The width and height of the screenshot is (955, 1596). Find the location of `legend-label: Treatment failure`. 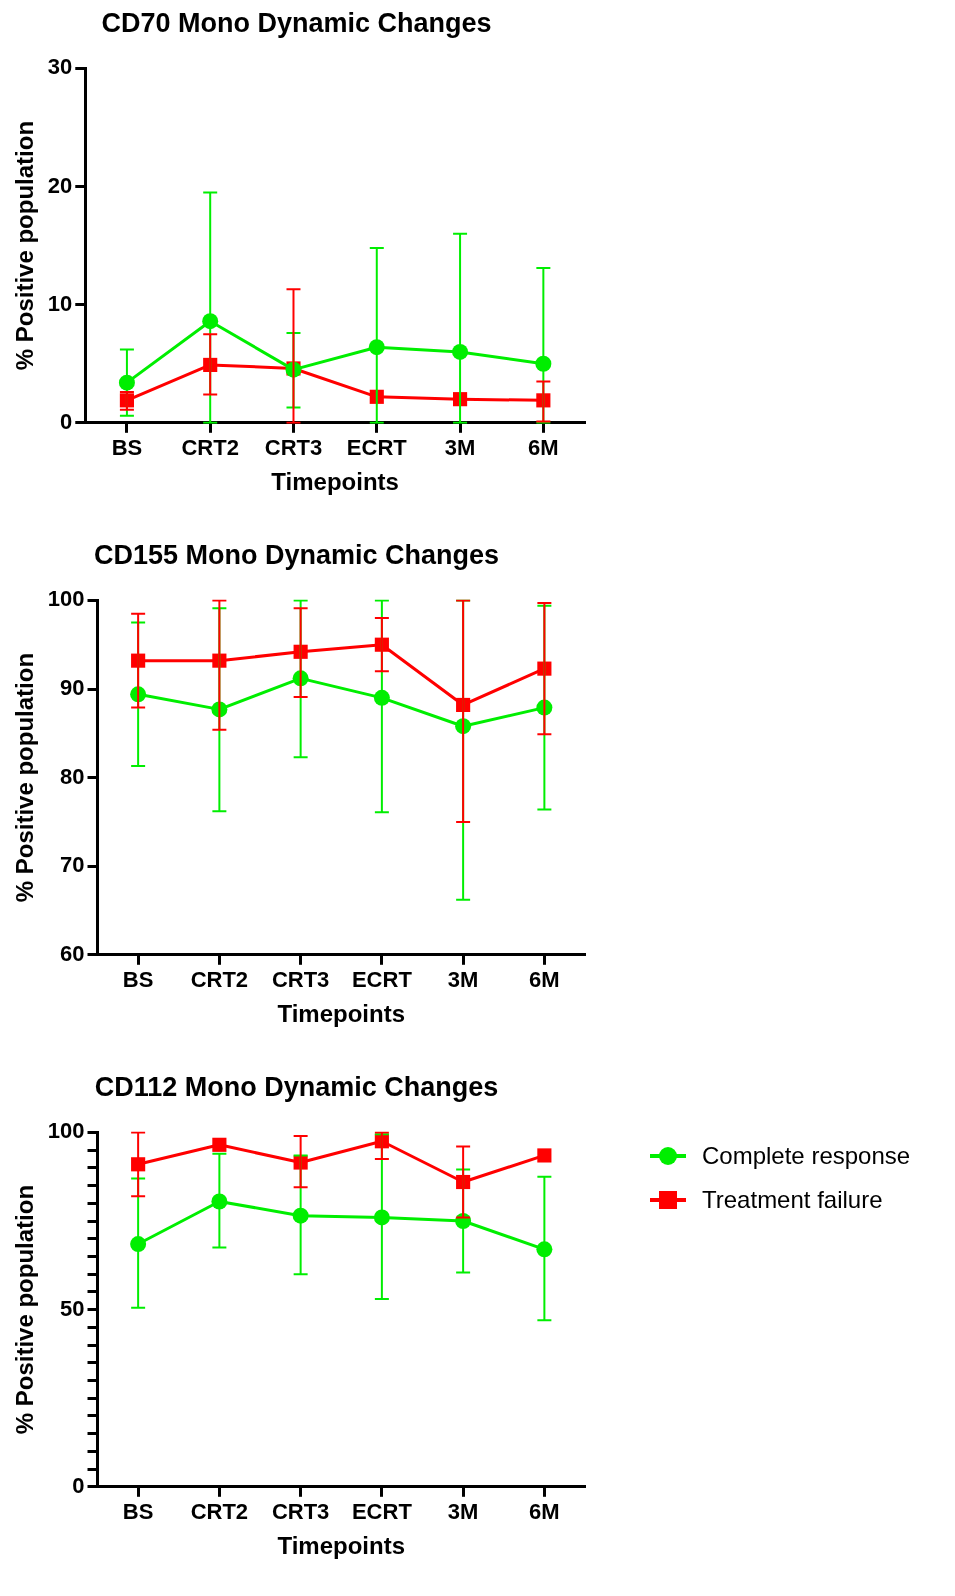

legend-label: Treatment failure is located at coordinates (792, 1200).